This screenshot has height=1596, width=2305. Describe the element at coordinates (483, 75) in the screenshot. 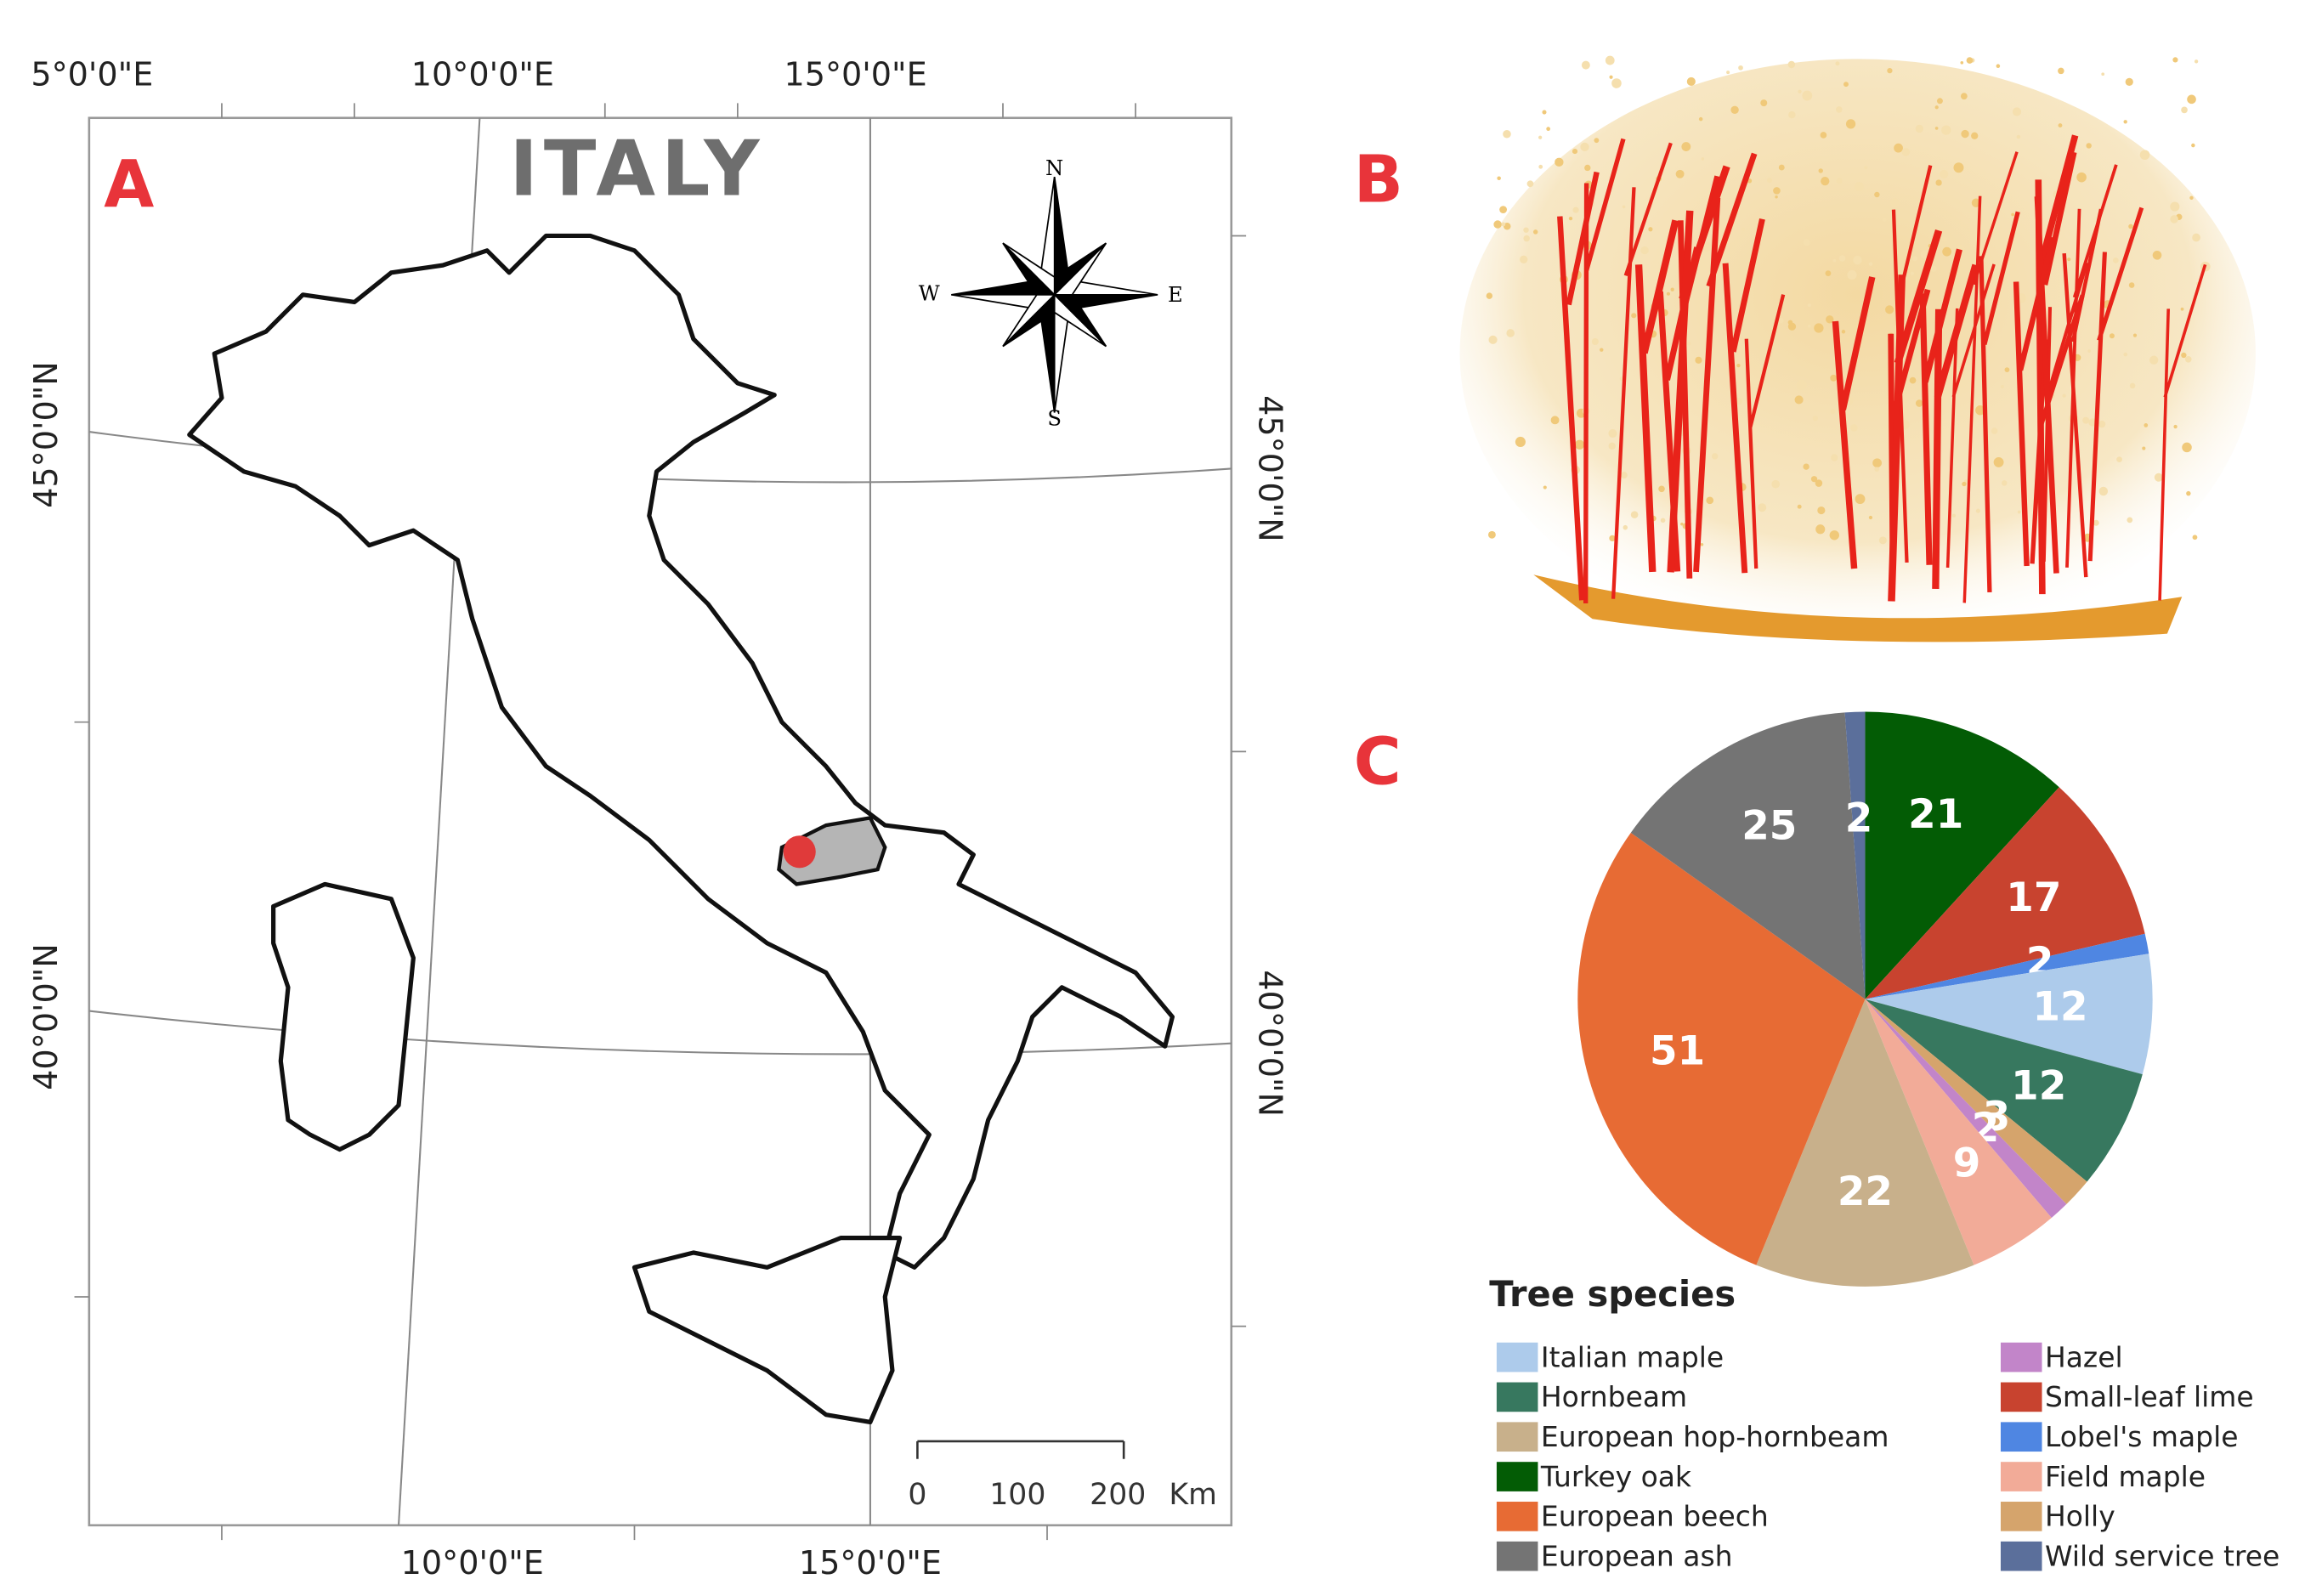

I see `lon-label: 10°0'0"E` at that location.